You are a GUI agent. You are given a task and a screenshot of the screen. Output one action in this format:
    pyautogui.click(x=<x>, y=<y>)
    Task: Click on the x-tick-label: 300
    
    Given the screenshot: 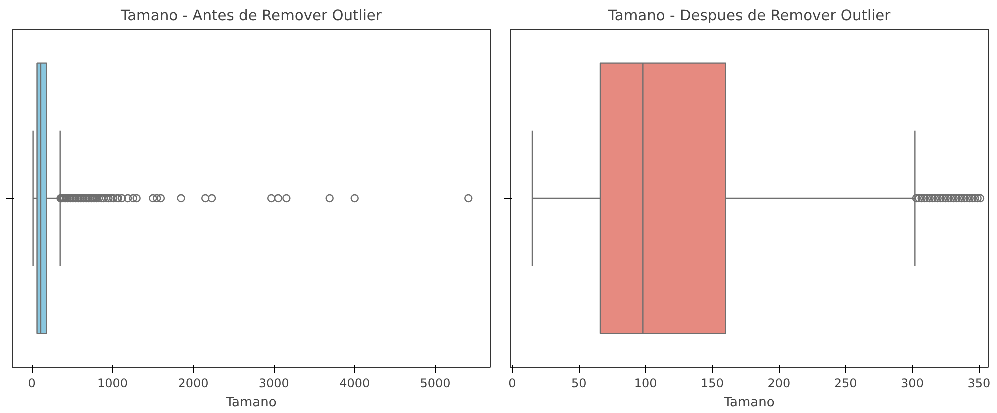 What is the action you would take?
    pyautogui.click(x=912, y=383)
    